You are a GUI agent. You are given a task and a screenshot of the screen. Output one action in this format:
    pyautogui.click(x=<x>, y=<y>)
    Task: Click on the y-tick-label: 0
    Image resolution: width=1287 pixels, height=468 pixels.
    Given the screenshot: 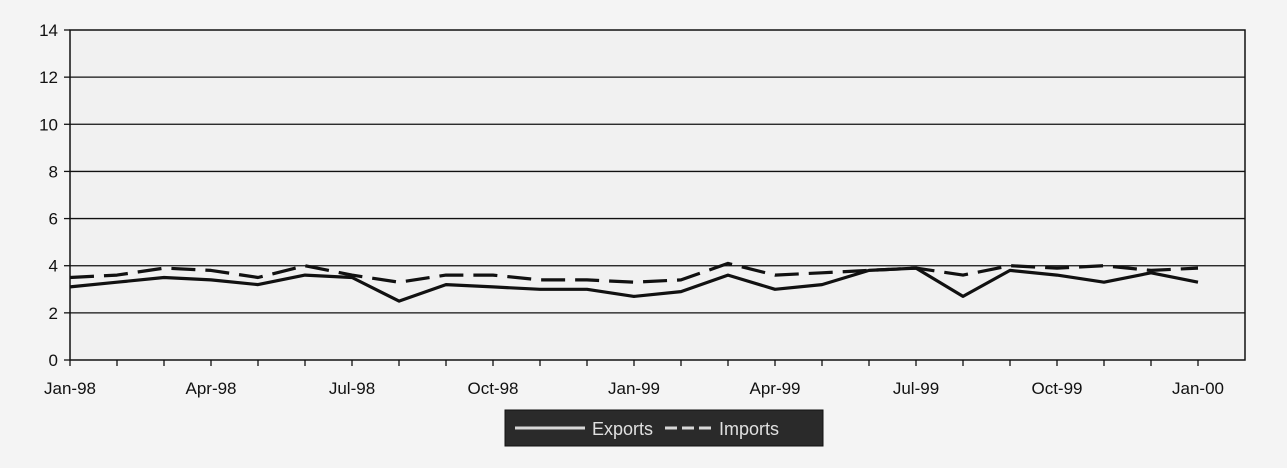 What is the action you would take?
    pyautogui.click(x=53, y=360)
    